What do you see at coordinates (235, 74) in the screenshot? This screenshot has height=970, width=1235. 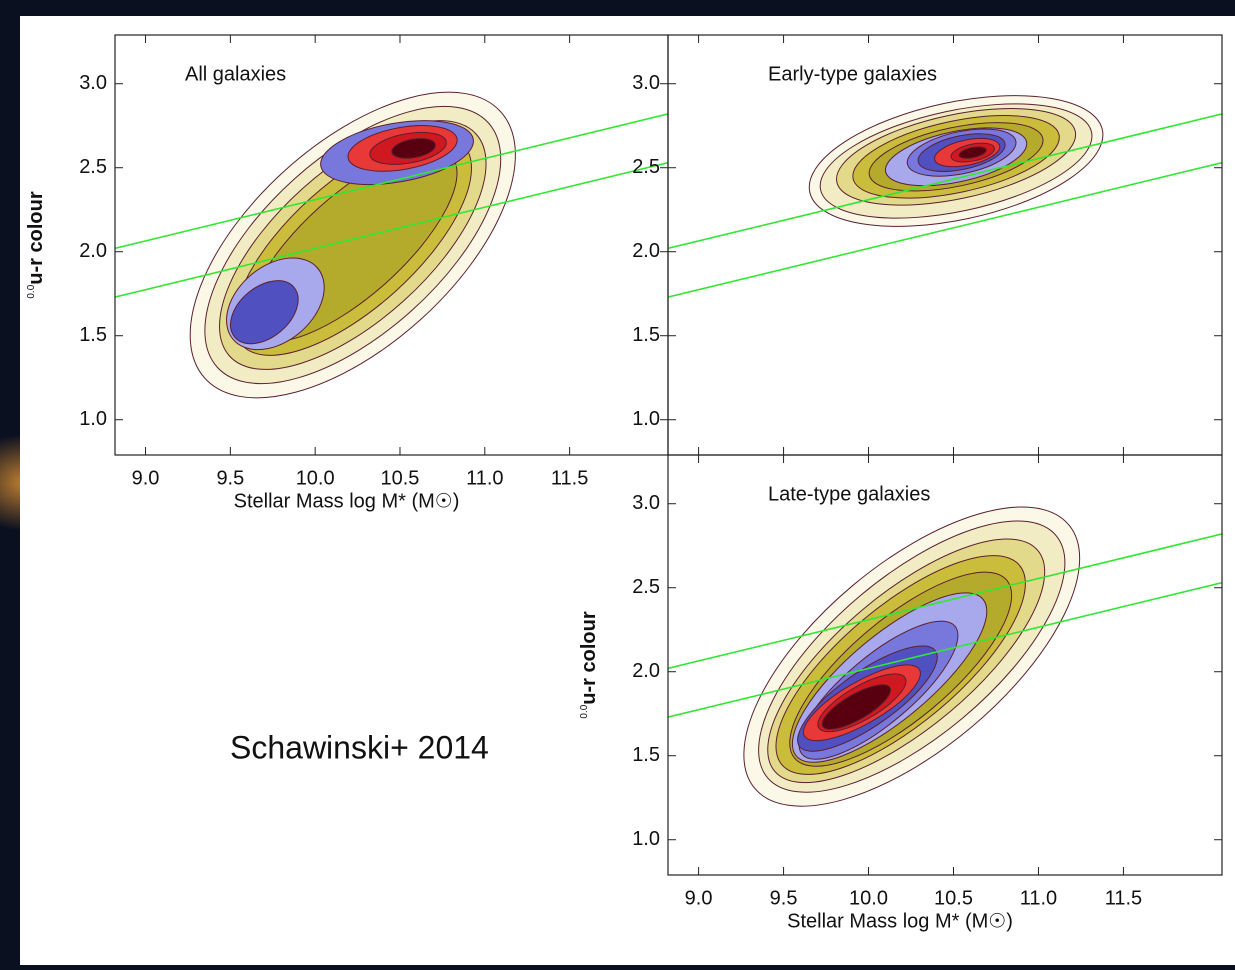 I see `chart-title: All galaxies` at bounding box center [235, 74].